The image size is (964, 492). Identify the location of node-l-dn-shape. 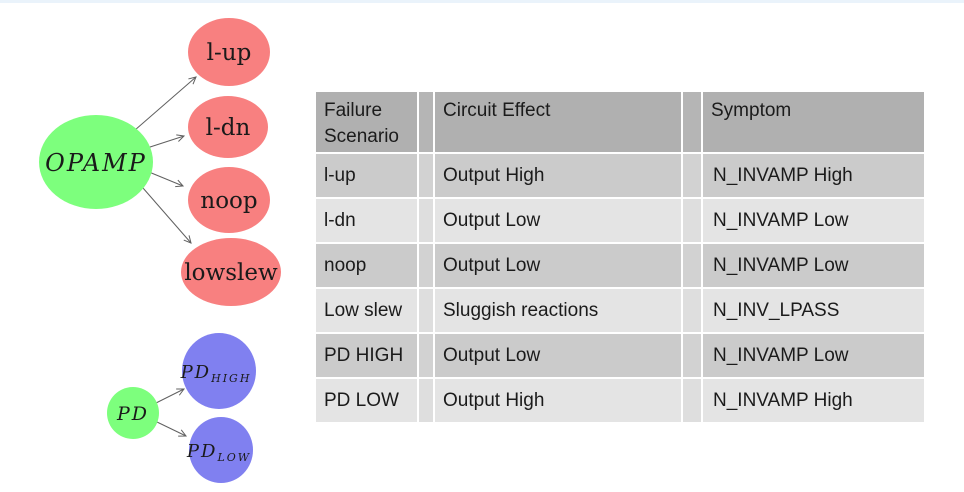
(228, 127).